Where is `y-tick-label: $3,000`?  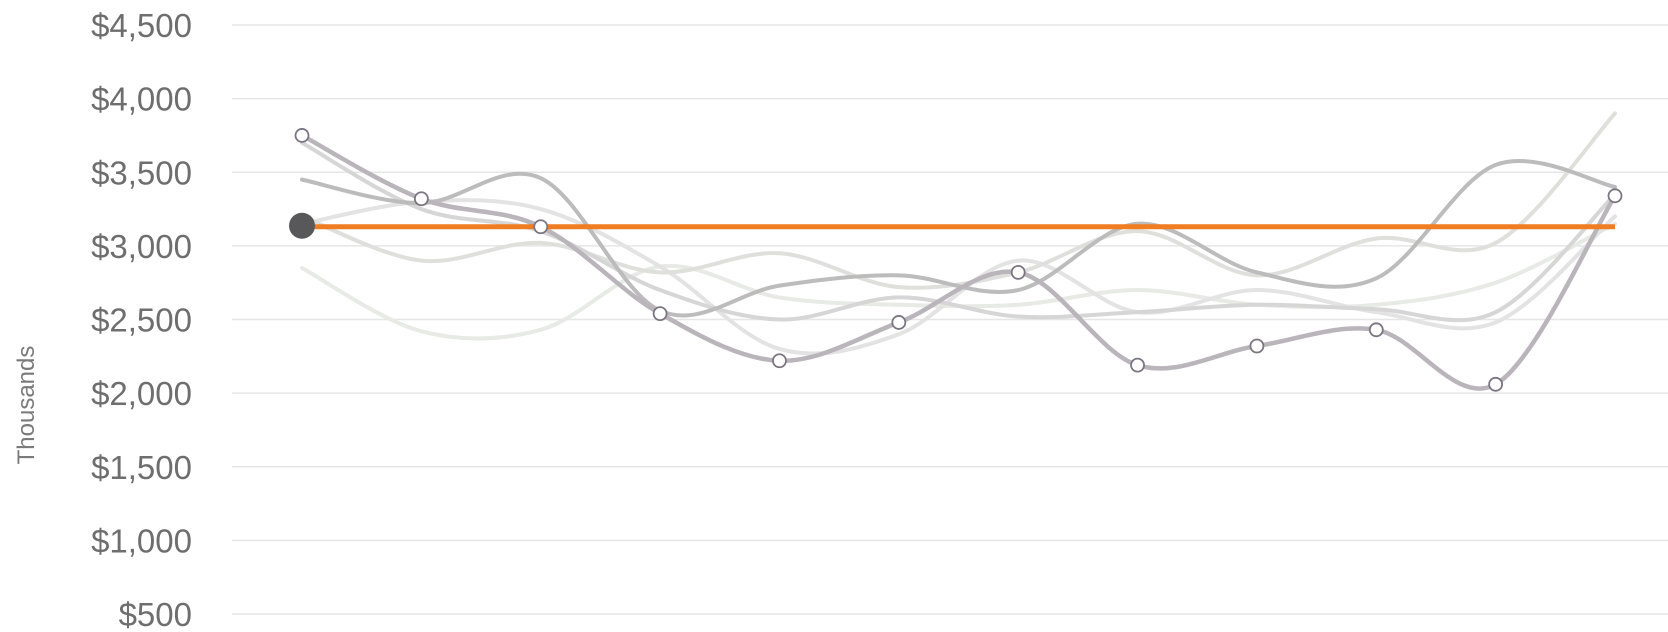 y-tick-label: $3,000 is located at coordinates (141, 246).